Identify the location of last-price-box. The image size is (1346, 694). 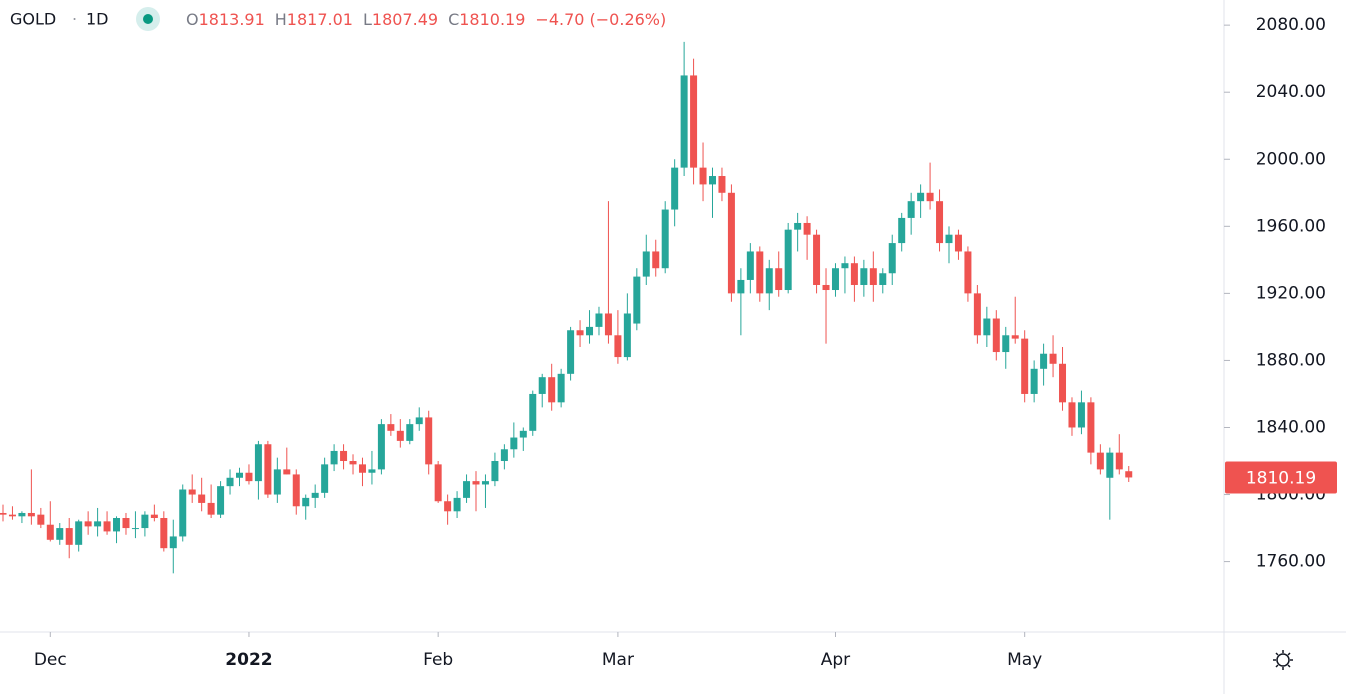
(1281, 477).